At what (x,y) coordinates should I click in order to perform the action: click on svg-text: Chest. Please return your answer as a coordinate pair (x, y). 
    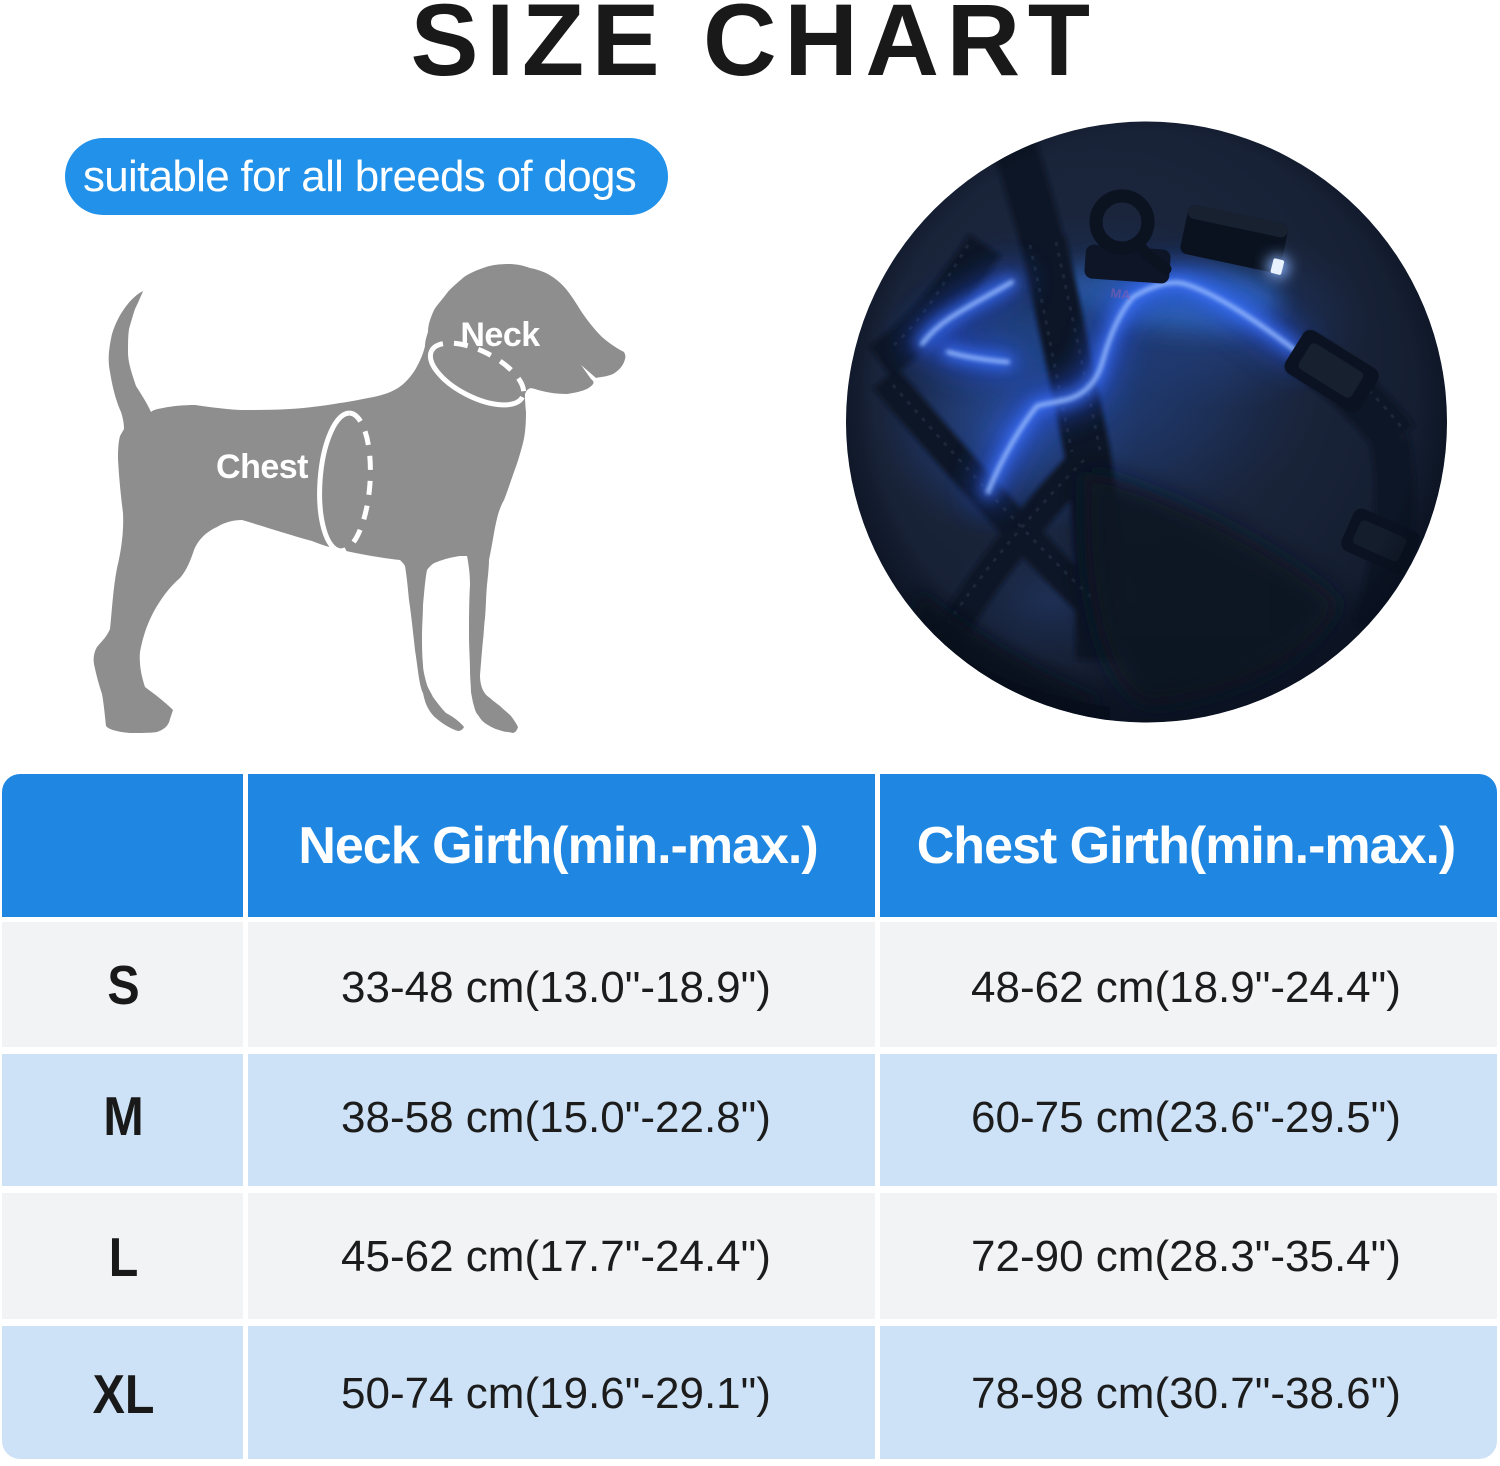
    Looking at the image, I should click on (262, 467).